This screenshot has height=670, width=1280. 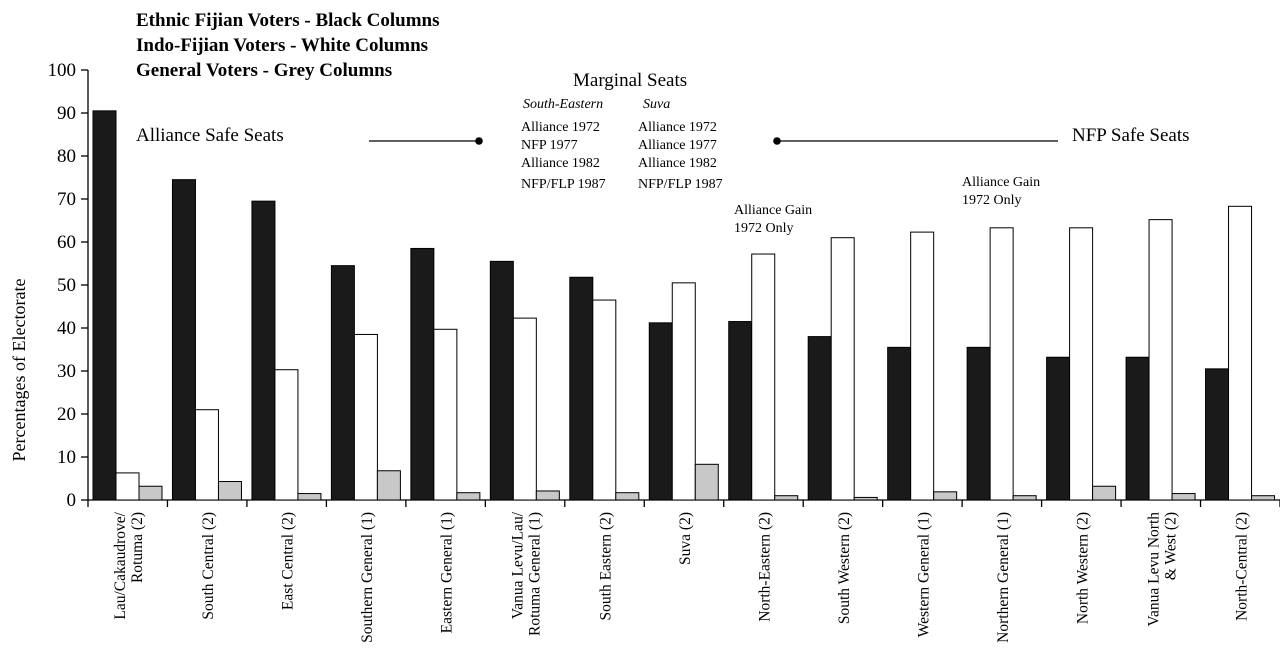 I want to click on x-tick-label: Lau/Cakaudrove/, so click(x=120, y=565).